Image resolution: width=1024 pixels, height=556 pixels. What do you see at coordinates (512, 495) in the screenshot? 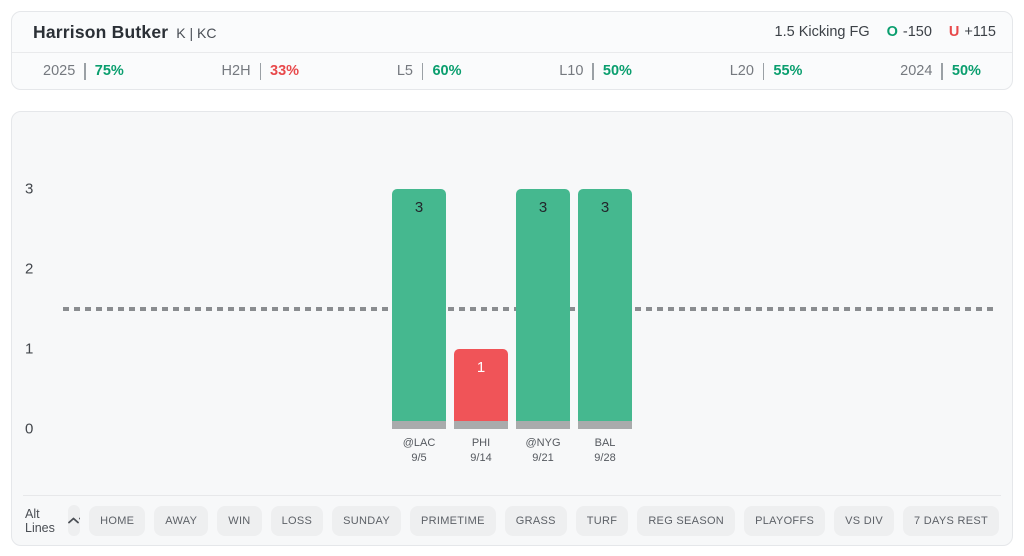
I see `filters-divider` at bounding box center [512, 495].